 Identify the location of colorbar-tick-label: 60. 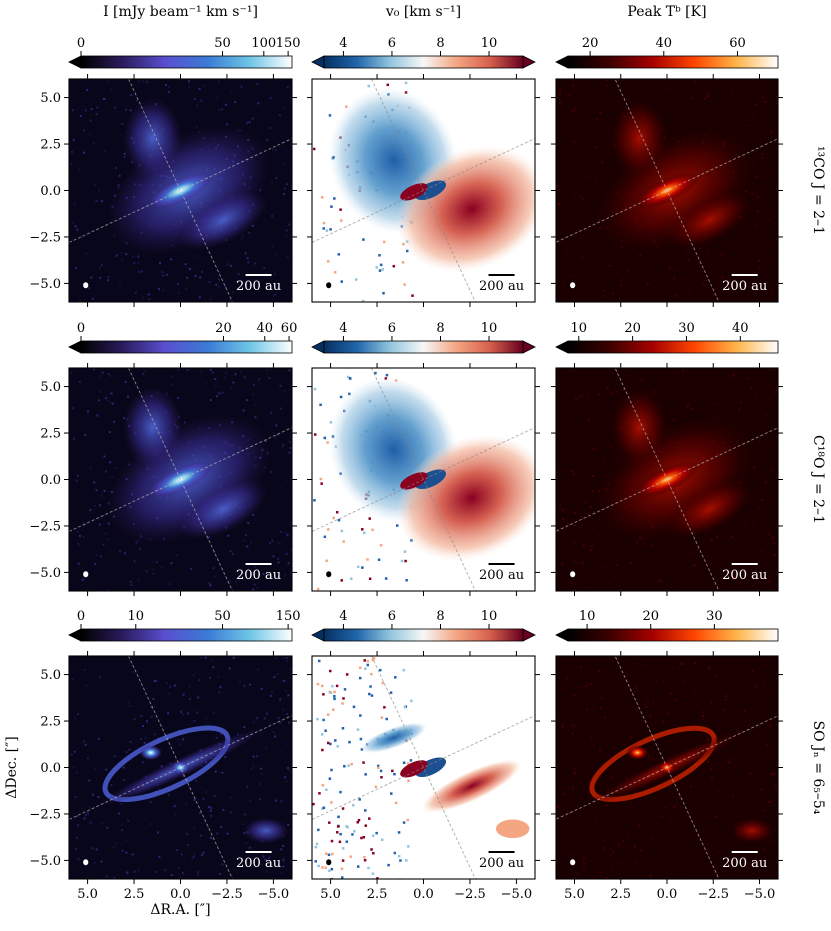
(289, 328).